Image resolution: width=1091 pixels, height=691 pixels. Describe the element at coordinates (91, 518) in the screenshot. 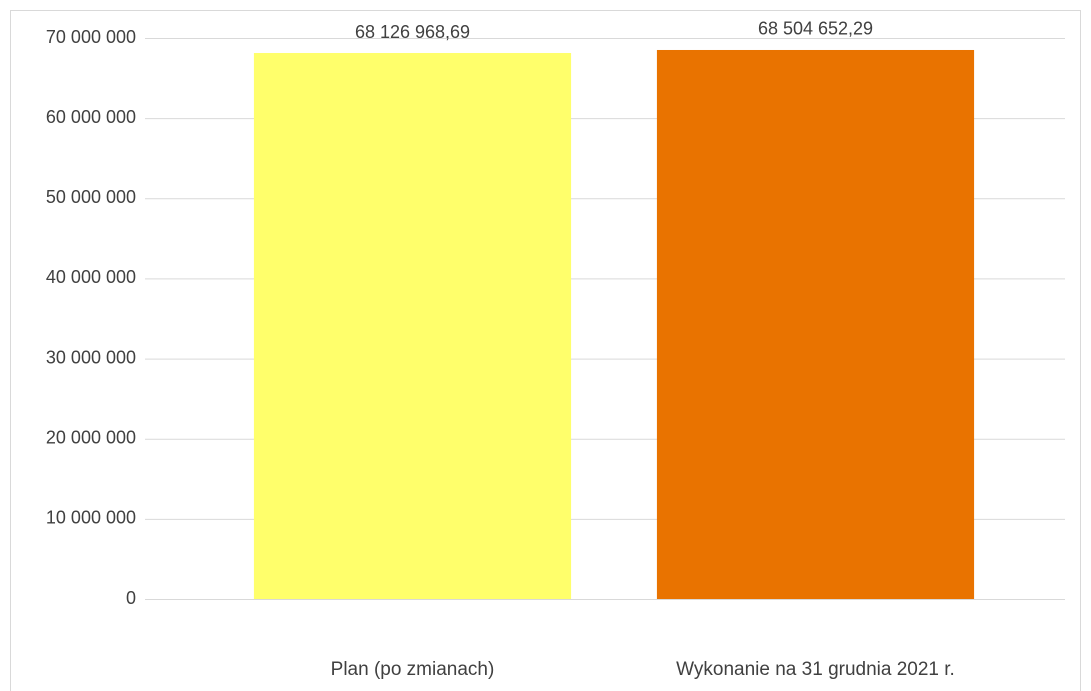

I see `y-tick-label: 10 000 000` at that location.